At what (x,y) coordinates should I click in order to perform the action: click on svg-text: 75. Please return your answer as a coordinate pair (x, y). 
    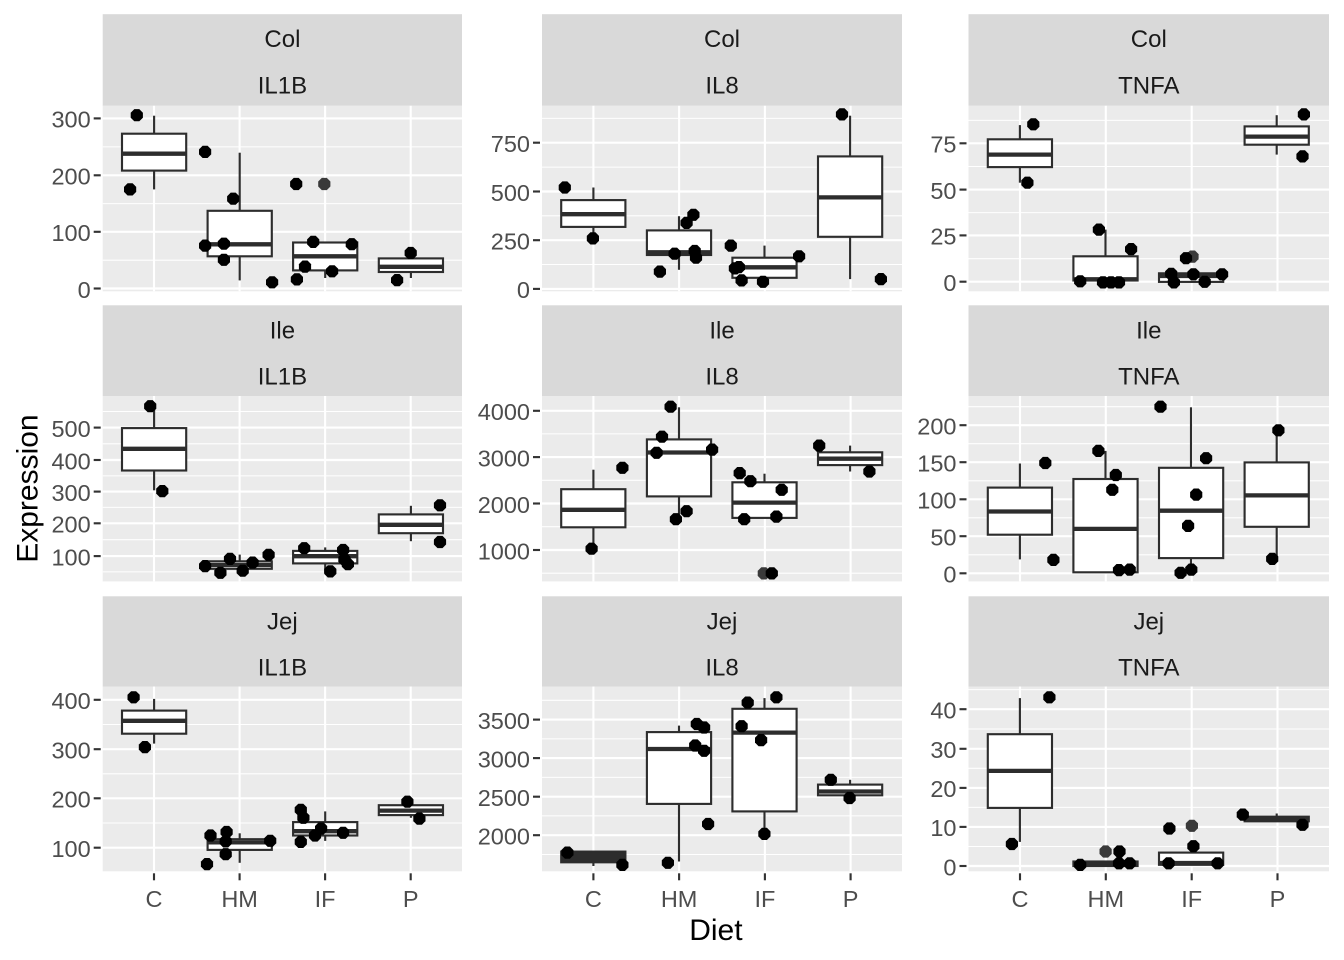
    Looking at the image, I should click on (943, 145).